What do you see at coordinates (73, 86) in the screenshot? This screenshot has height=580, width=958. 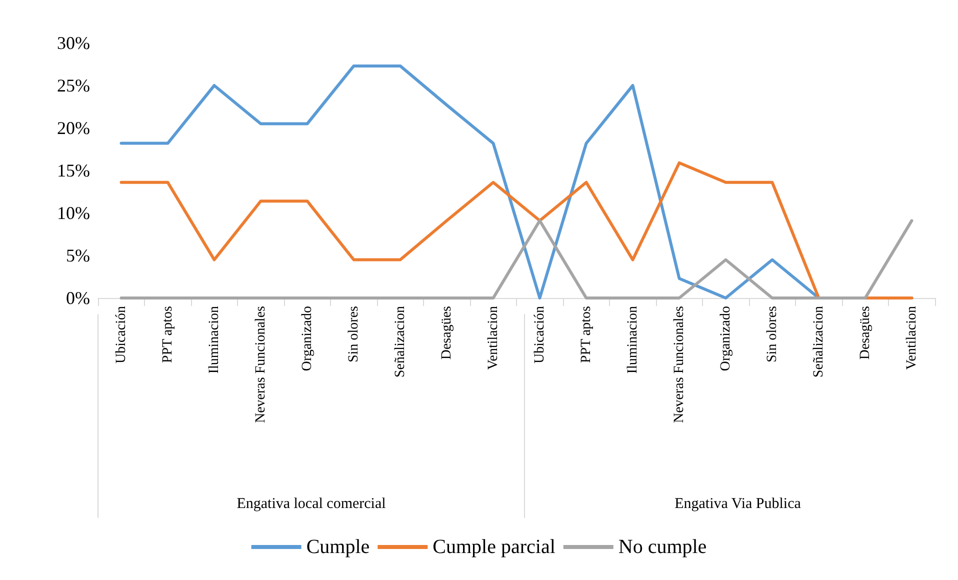 I see `y-tick-label: 25%` at bounding box center [73, 86].